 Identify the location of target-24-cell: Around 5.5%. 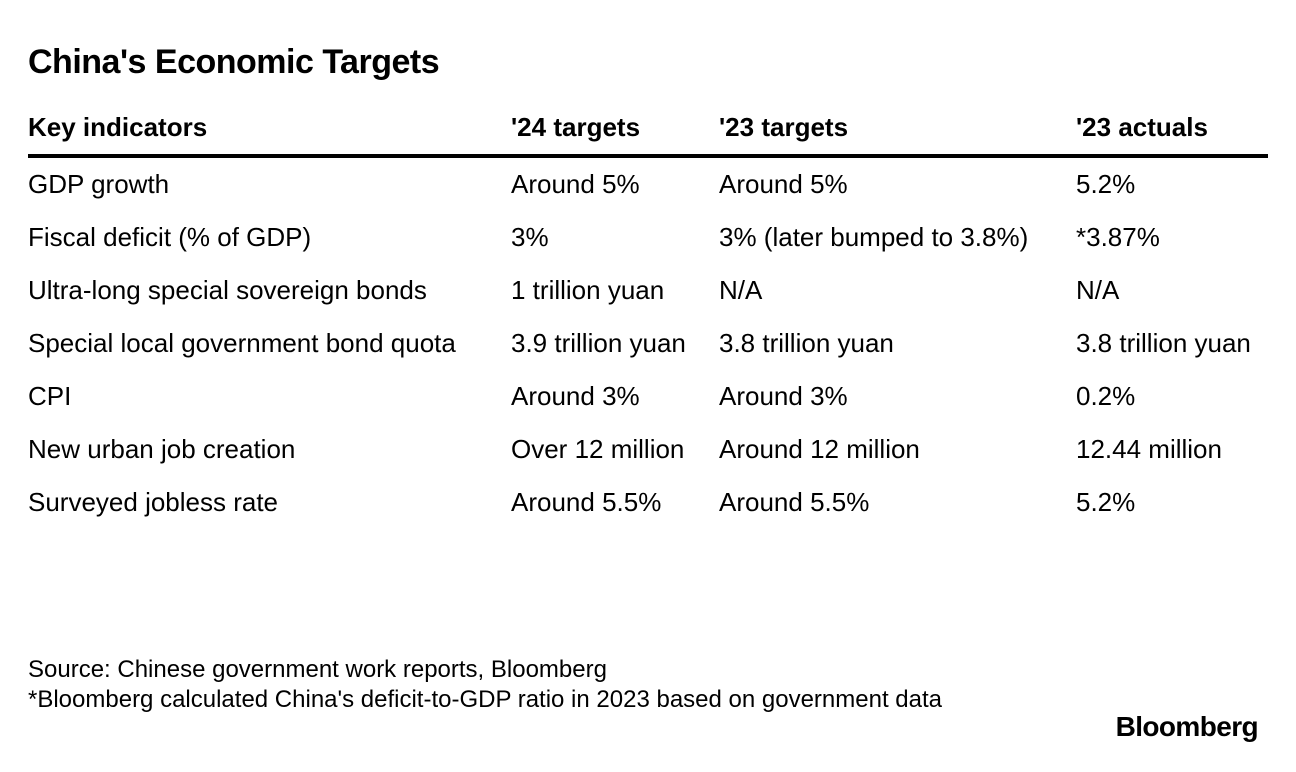
(586, 502).